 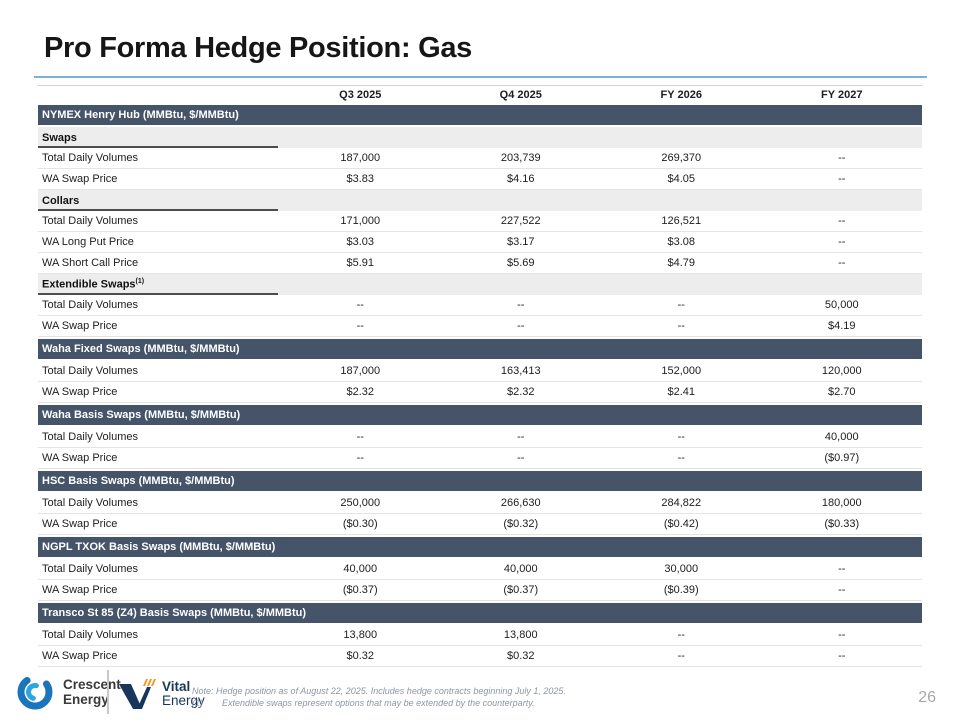 What do you see at coordinates (520, 263) in the screenshot?
I see `cell-value: $5.69` at bounding box center [520, 263].